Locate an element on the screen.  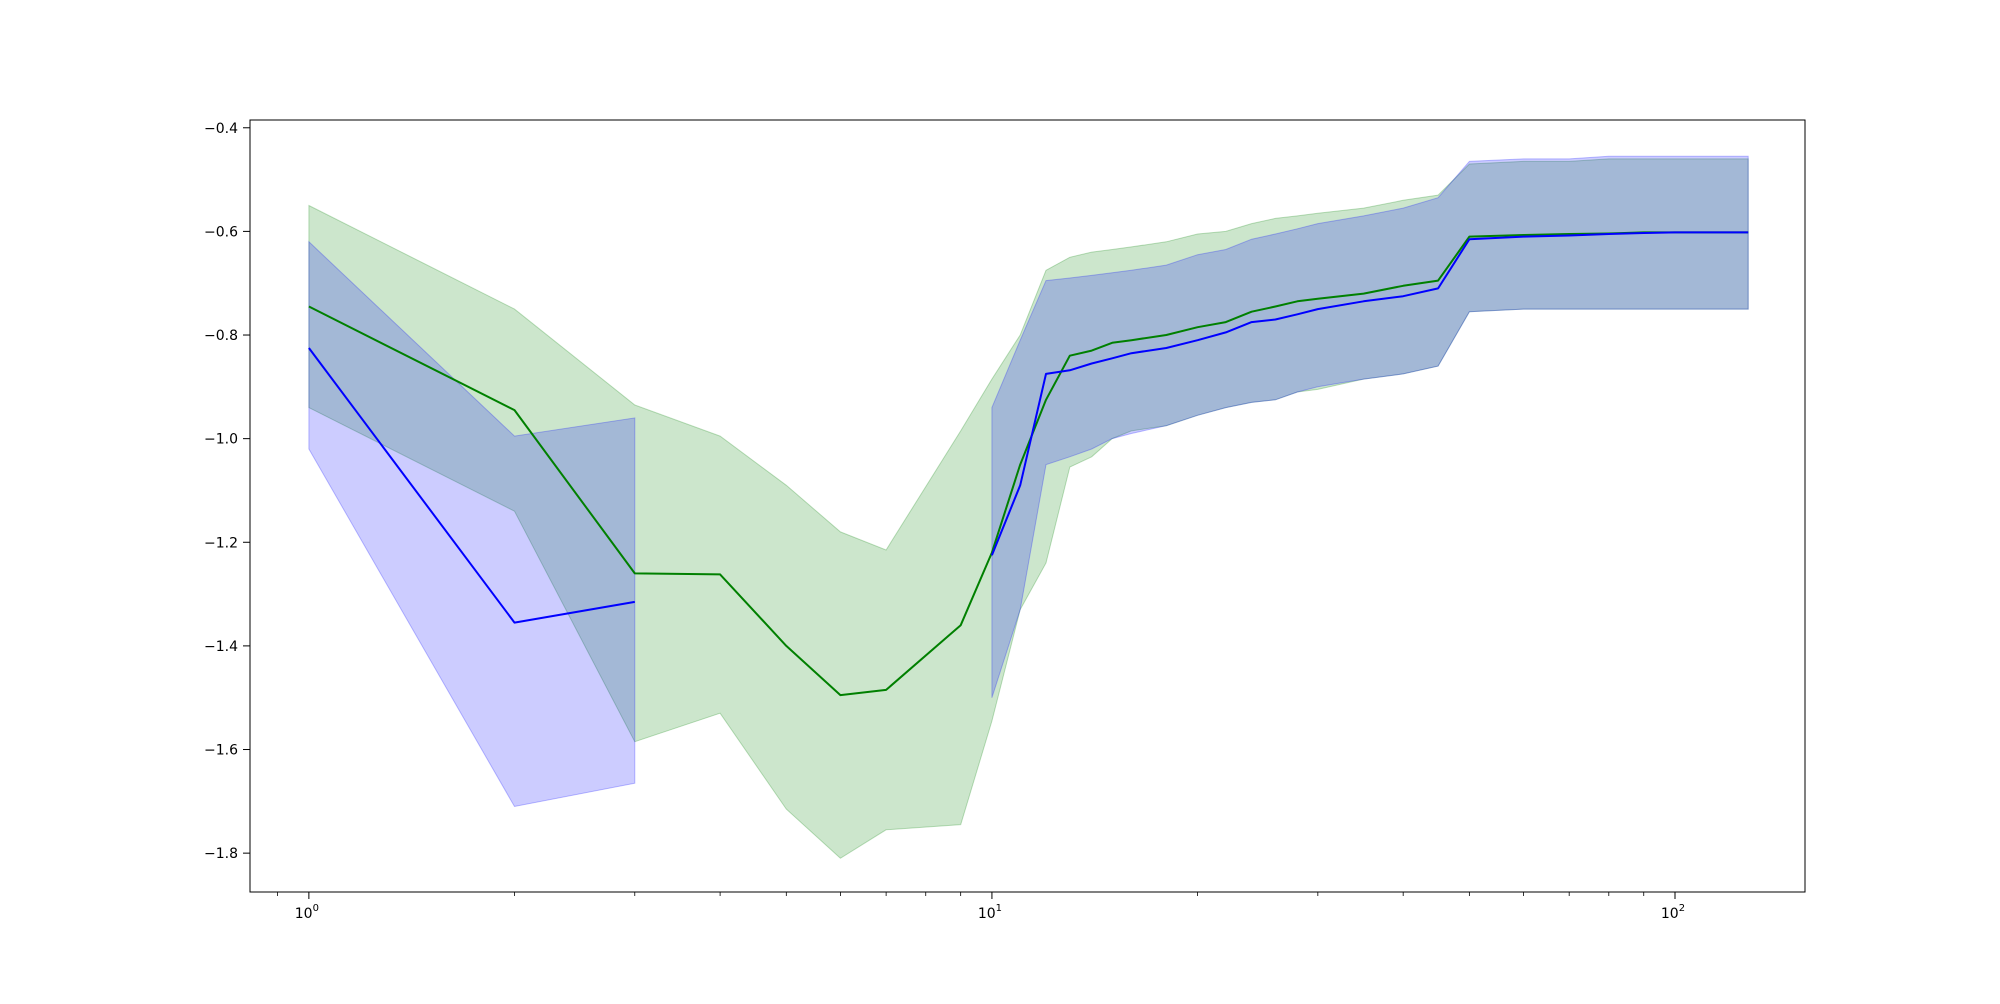
x-tick-label: 10¹ is located at coordinates (990, 912).